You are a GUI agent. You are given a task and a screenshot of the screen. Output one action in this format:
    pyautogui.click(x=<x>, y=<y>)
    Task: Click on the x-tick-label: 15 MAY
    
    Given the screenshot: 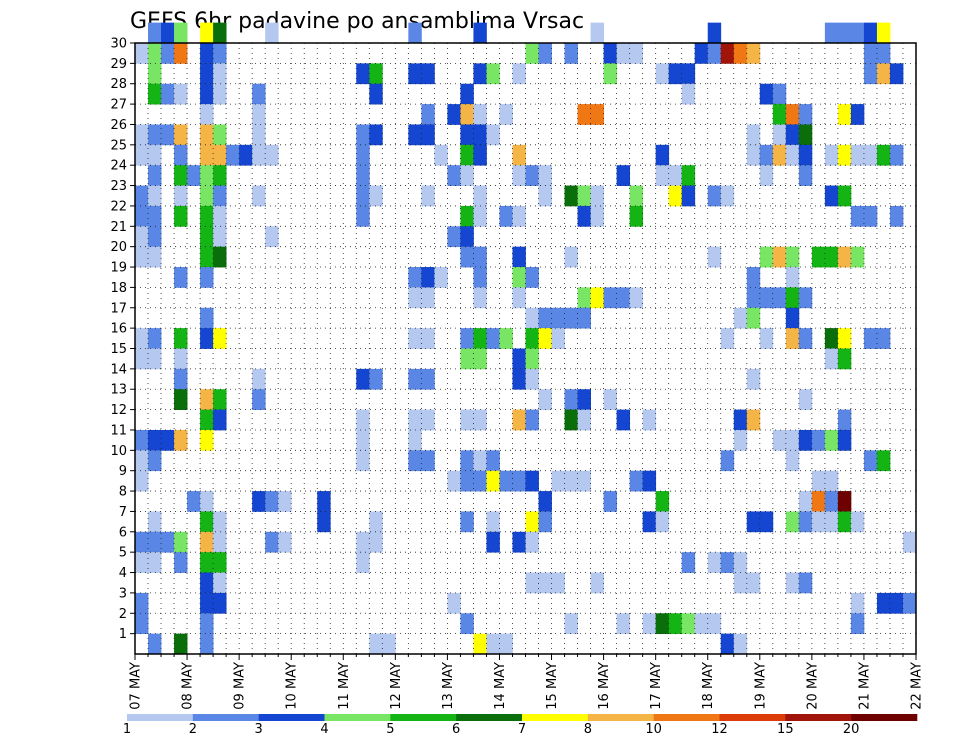 What is the action you would take?
    pyautogui.click(x=552, y=686)
    